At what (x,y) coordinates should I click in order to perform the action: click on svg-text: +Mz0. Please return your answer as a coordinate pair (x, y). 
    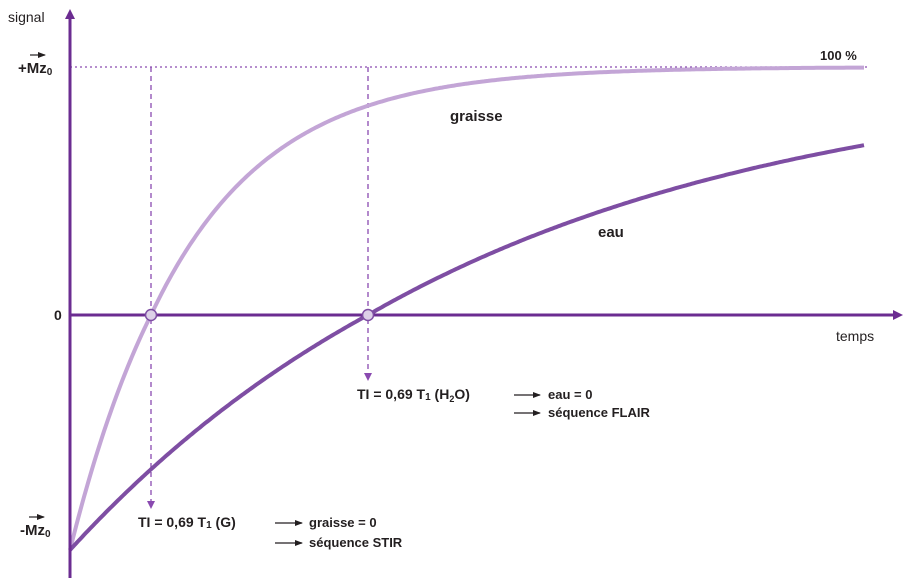
    Looking at the image, I should click on (35, 69).